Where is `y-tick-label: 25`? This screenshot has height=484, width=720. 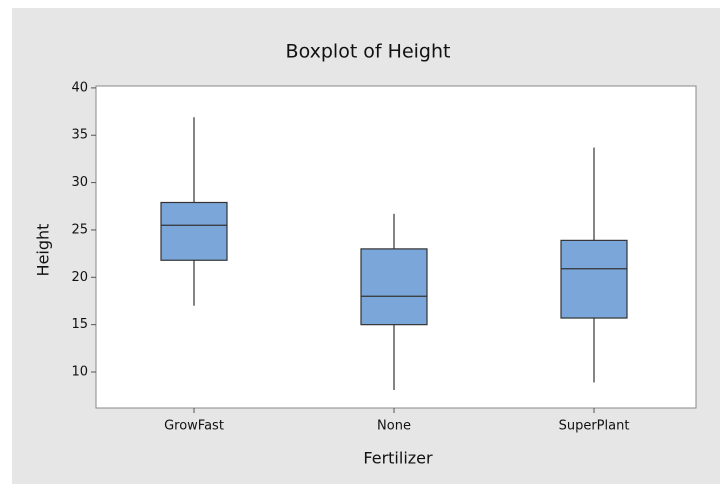 y-tick-label: 25 is located at coordinates (79, 229).